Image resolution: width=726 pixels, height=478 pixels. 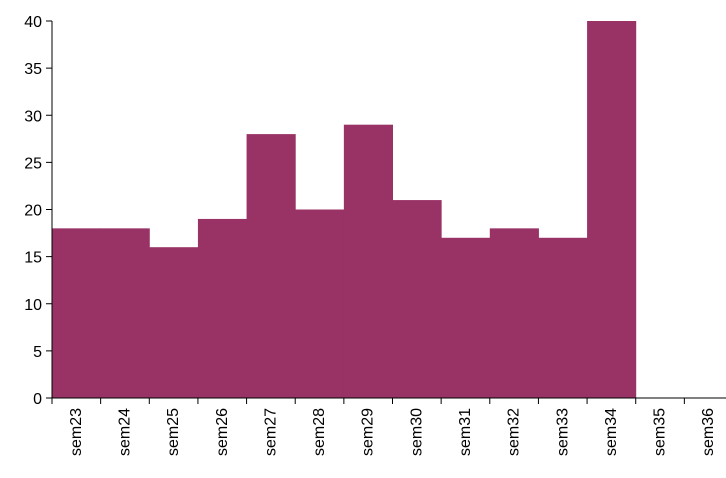 What do you see at coordinates (222, 432) in the screenshot?
I see `x-tick-label-sem26: sem26` at bounding box center [222, 432].